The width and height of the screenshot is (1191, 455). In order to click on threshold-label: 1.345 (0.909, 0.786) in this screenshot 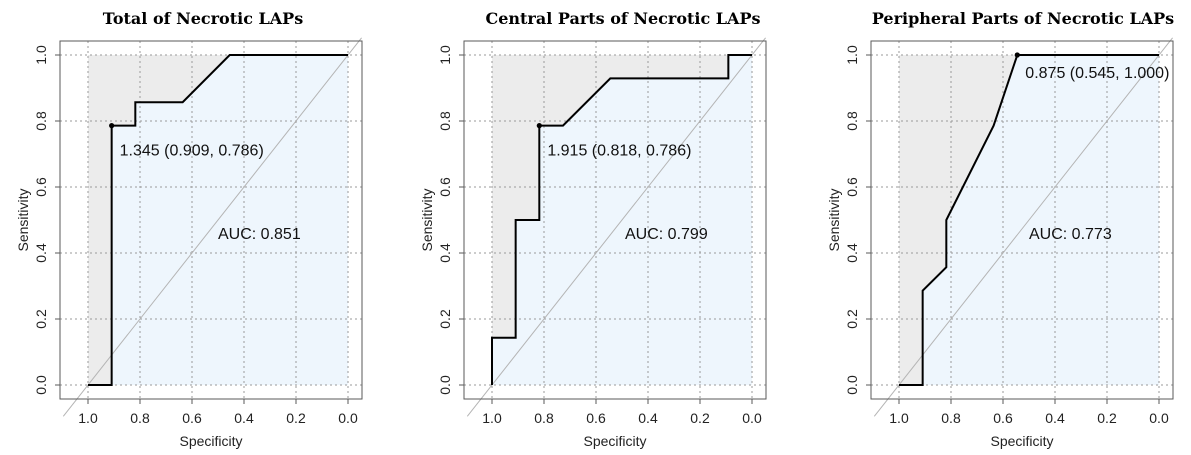, I will do `click(192, 151)`.